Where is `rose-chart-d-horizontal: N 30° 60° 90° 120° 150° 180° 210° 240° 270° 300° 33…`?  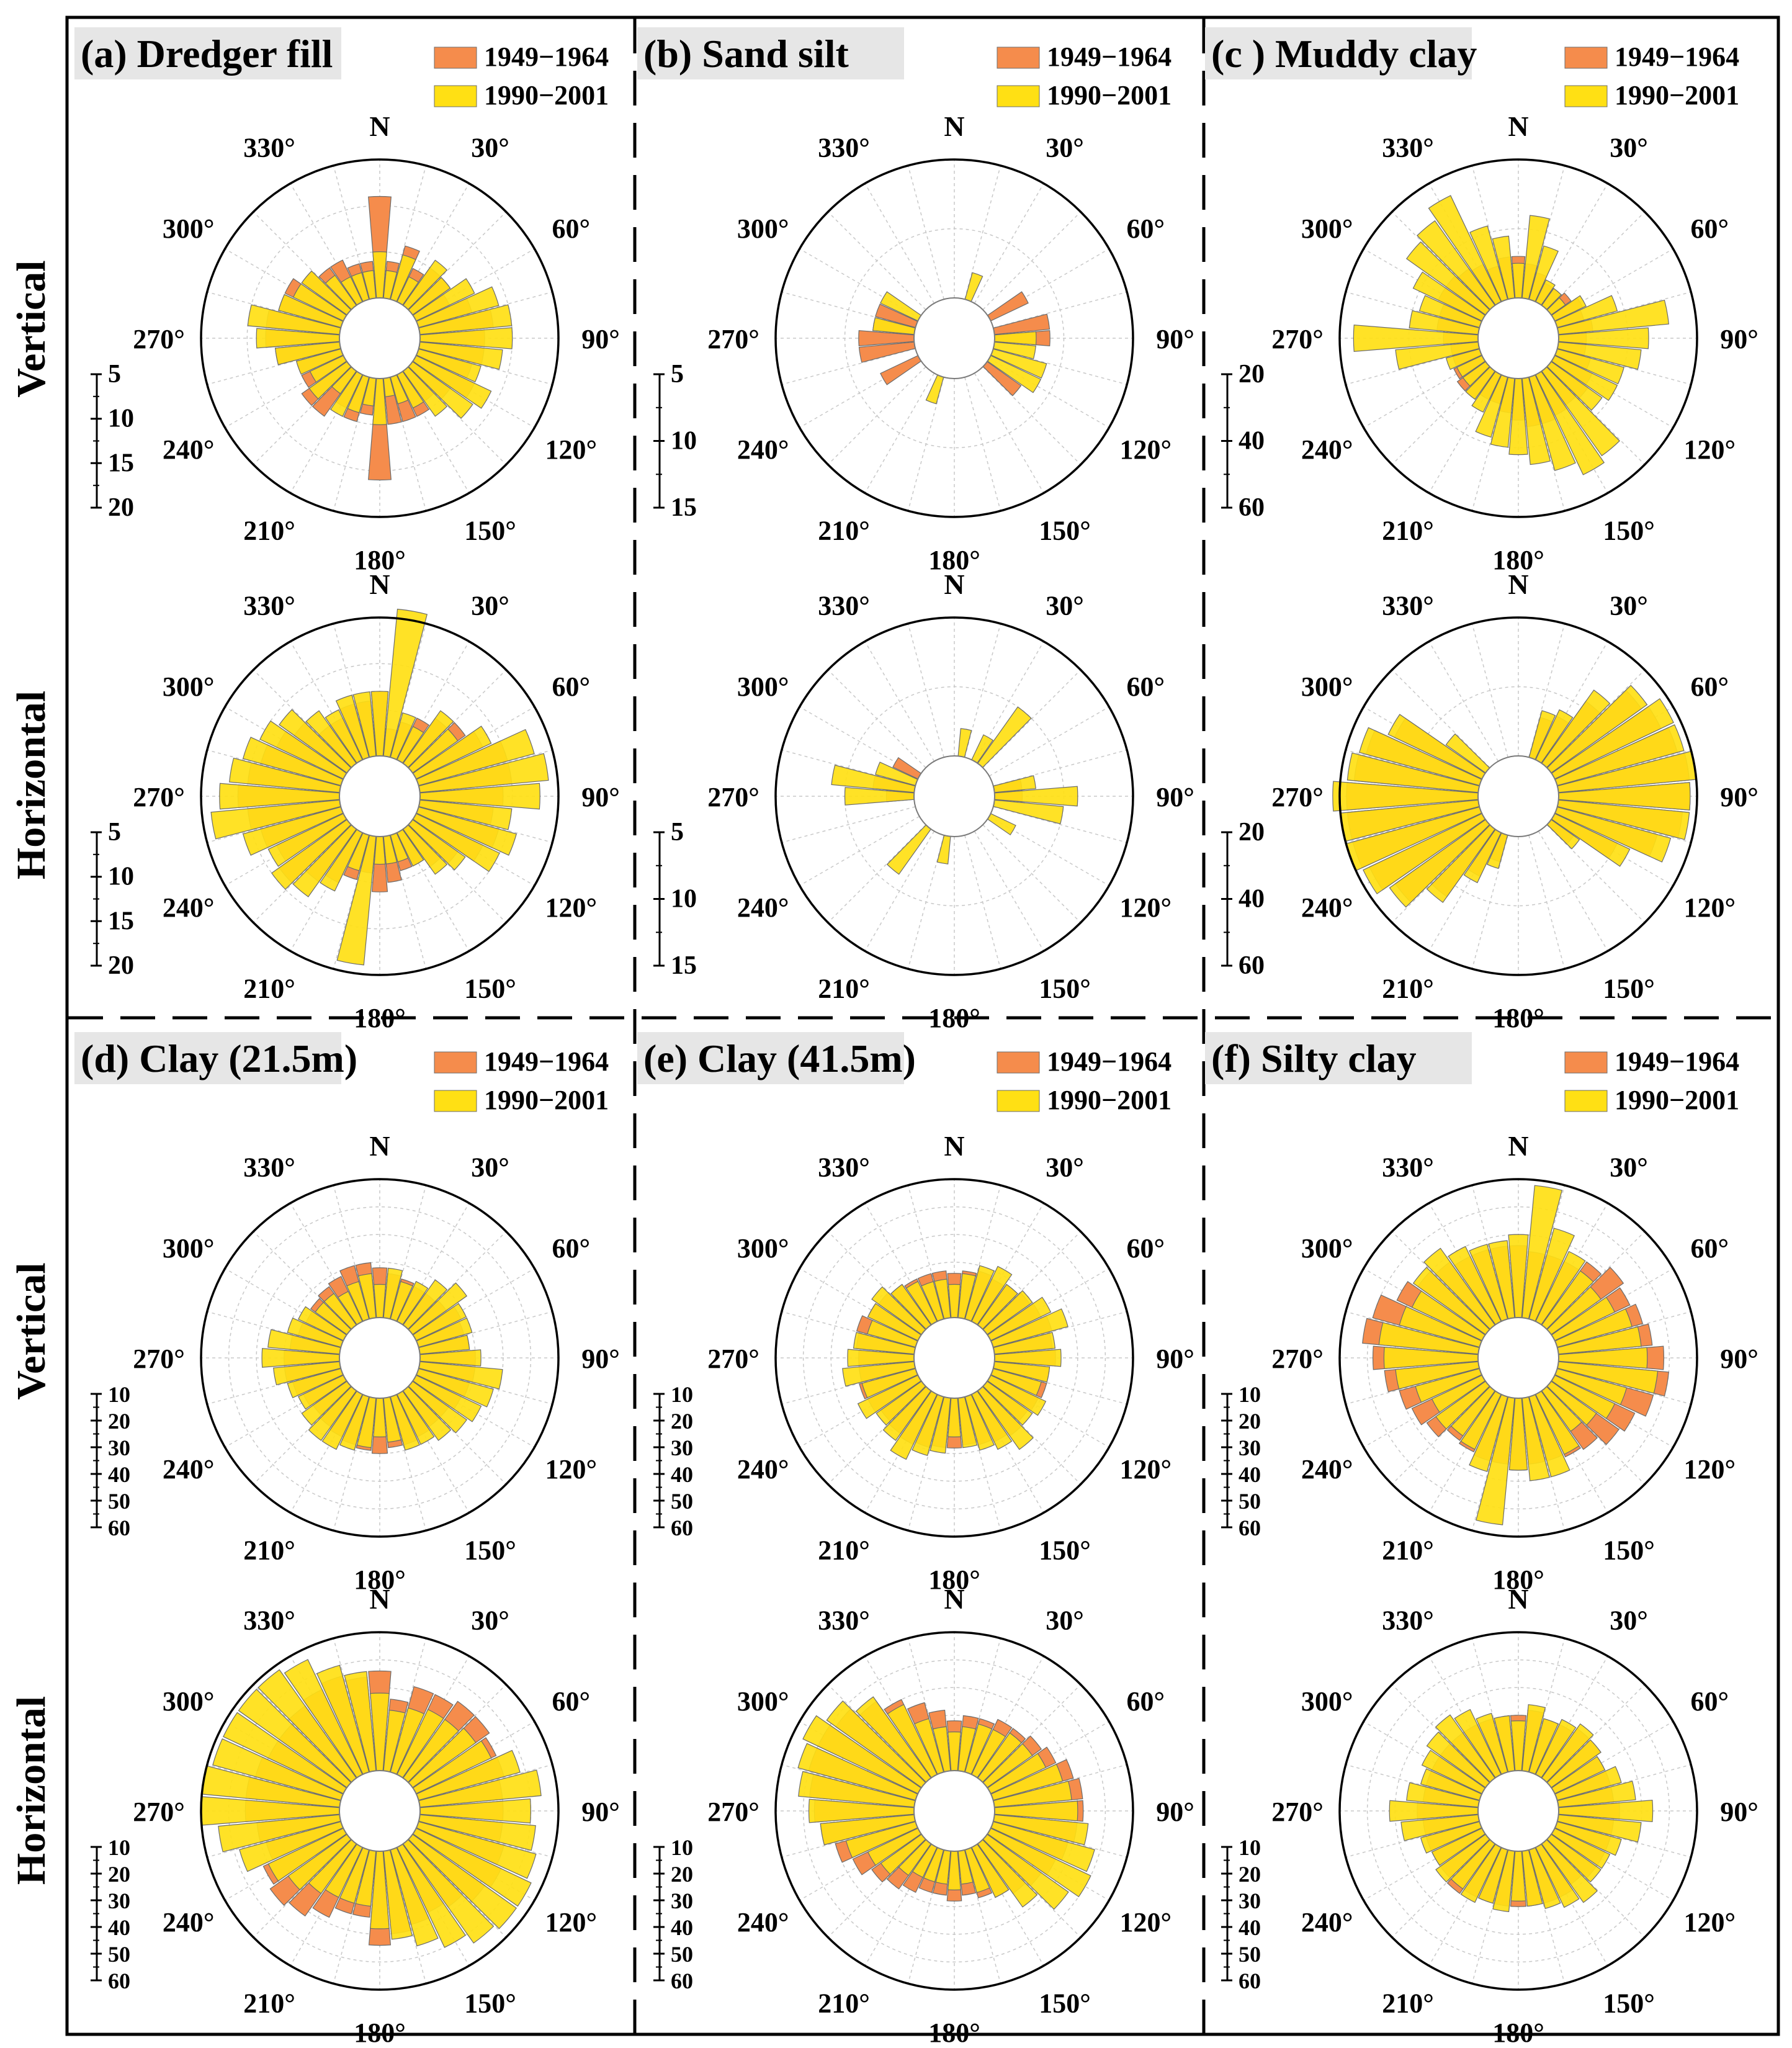
rose-chart-d-horizontal: N 30° 60° 90° 120° 150° 180° 210° 240° 270° 300° 33… is located at coordinates (355, 1815).